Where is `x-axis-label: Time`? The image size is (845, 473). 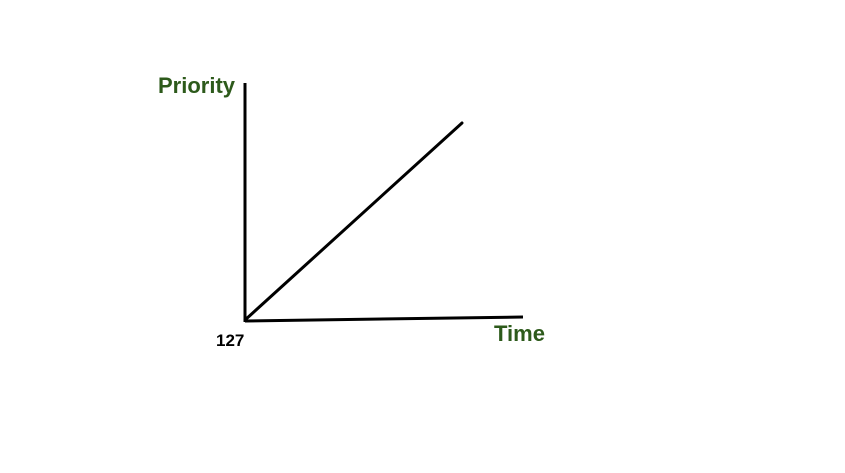 x-axis-label: Time is located at coordinates (519, 333).